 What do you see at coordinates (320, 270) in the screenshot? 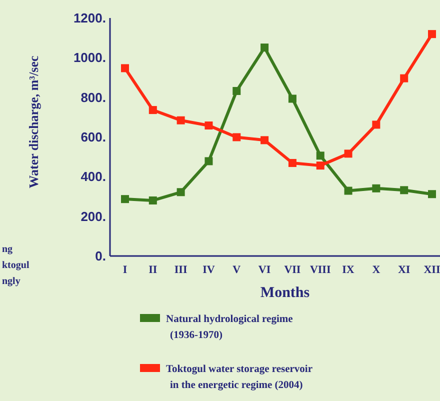
I see `x-tick-label: VIII` at bounding box center [320, 270].